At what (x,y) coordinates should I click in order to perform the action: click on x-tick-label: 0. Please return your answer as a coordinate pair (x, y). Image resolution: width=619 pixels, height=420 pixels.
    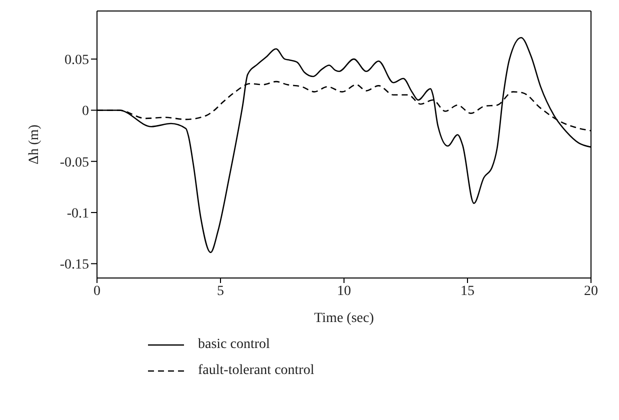
    Looking at the image, I should click on (97, 291).